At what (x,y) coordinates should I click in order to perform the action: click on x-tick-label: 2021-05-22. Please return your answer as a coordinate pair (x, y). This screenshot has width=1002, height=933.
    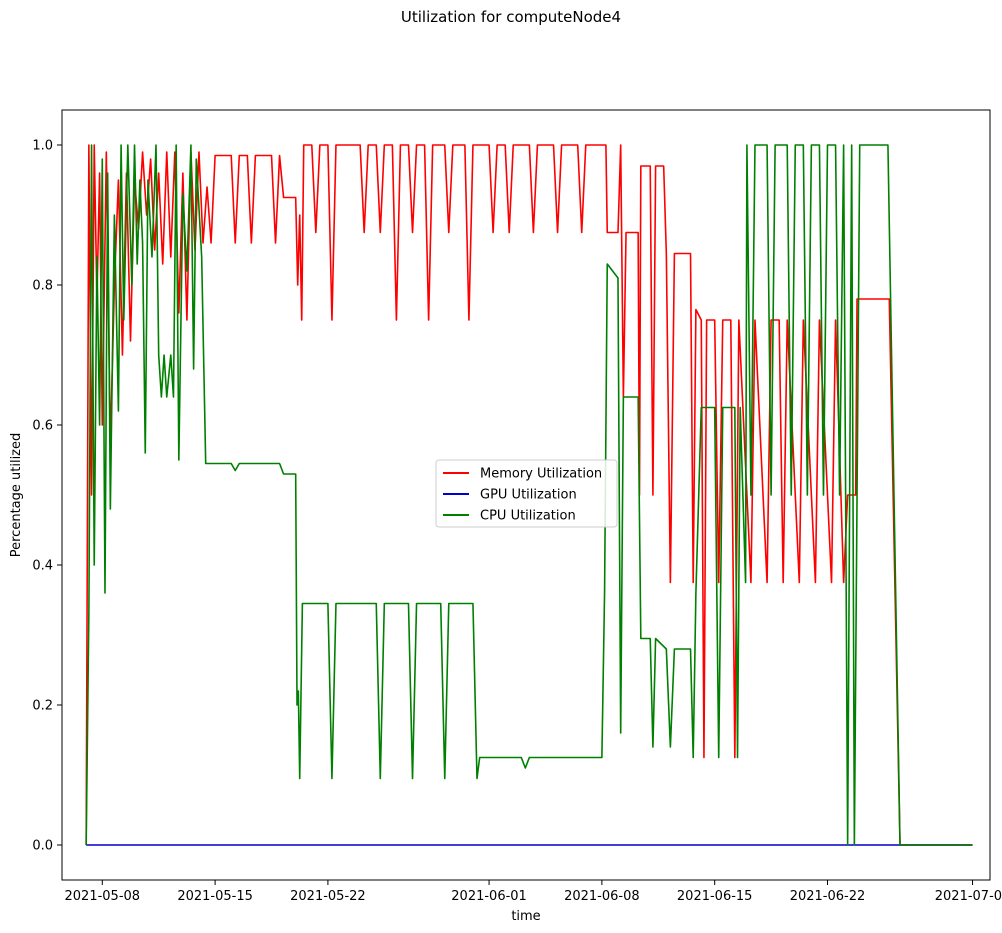
    Looking at the image, I should click on (328, 896).